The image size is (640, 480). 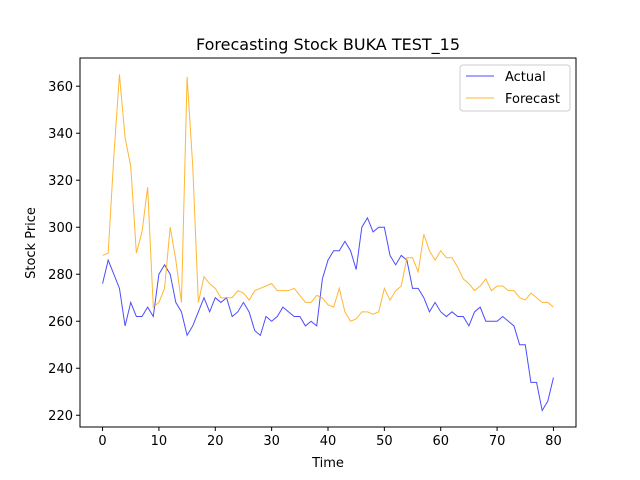 I want to click on x-tick-label: 50, so click(x=384, y=441).